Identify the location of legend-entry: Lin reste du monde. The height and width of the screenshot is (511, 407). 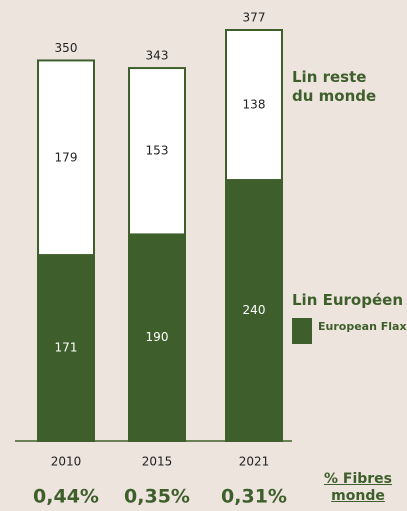
(334, 86).